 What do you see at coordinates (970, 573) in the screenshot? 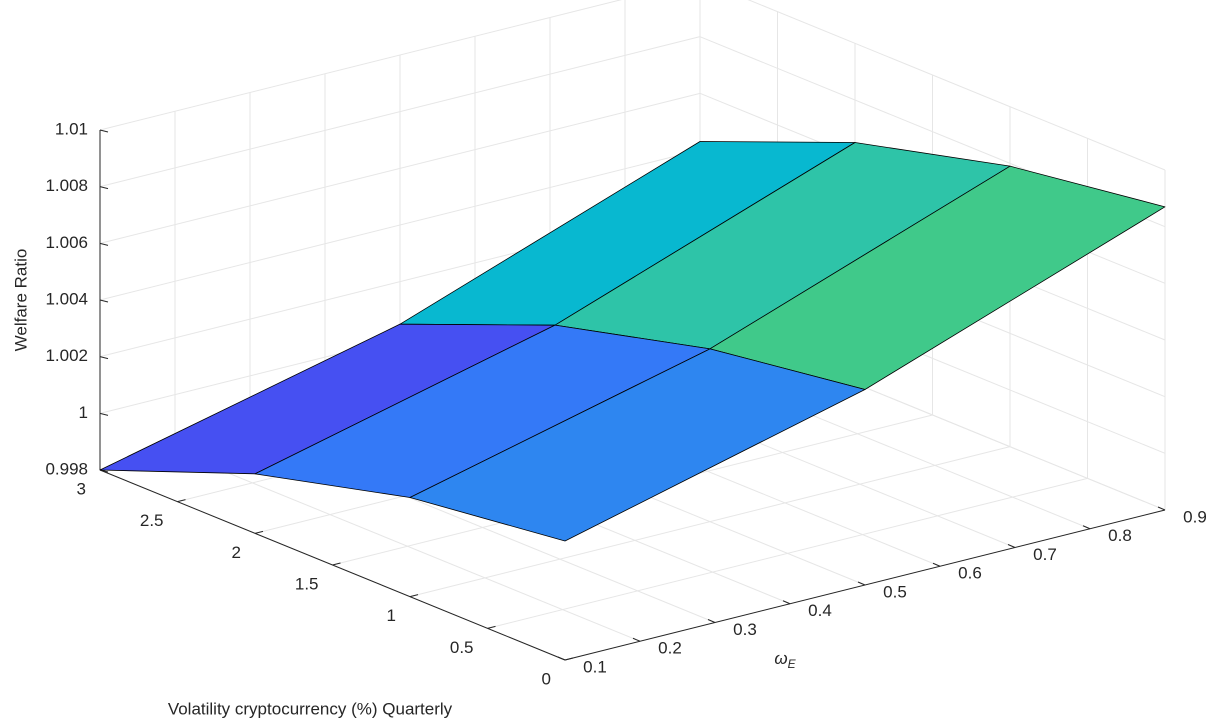
I see `x-tick-label: 0.6` at bounding box center [970, 573].